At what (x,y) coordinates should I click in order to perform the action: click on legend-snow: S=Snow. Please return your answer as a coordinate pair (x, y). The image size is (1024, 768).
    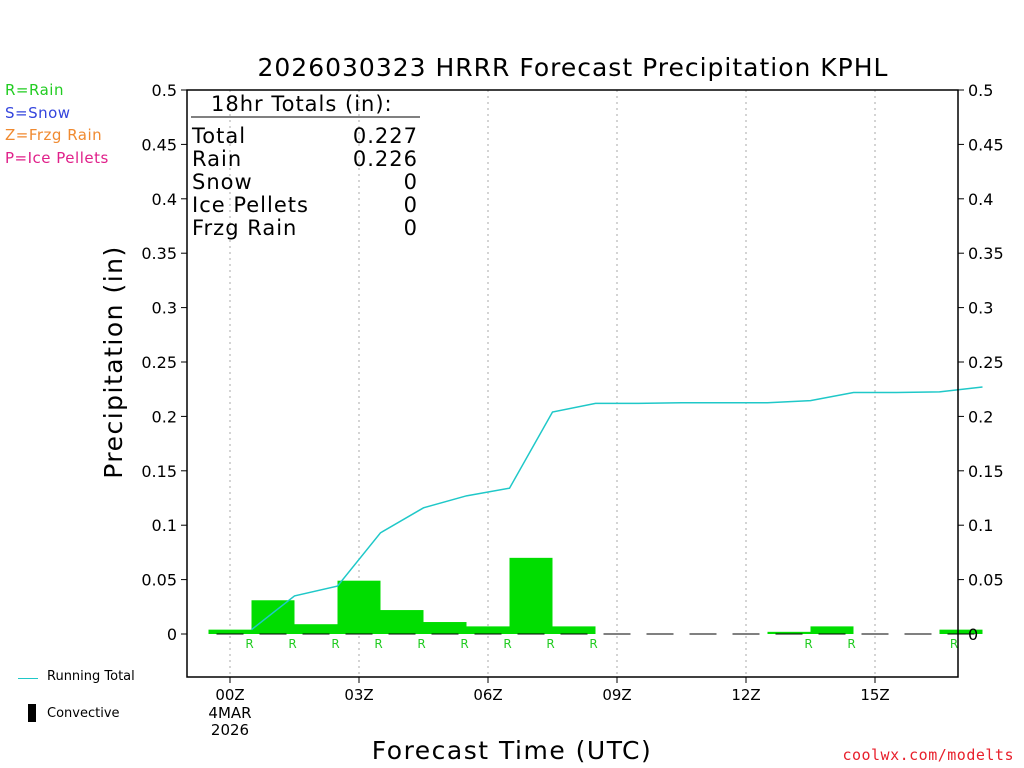
    Looking at the image, I should click on (38, 113).